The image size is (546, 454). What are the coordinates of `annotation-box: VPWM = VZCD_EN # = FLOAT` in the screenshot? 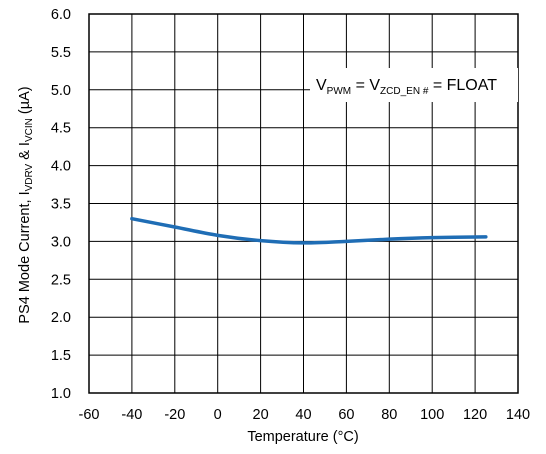 It's located at (414, 85).